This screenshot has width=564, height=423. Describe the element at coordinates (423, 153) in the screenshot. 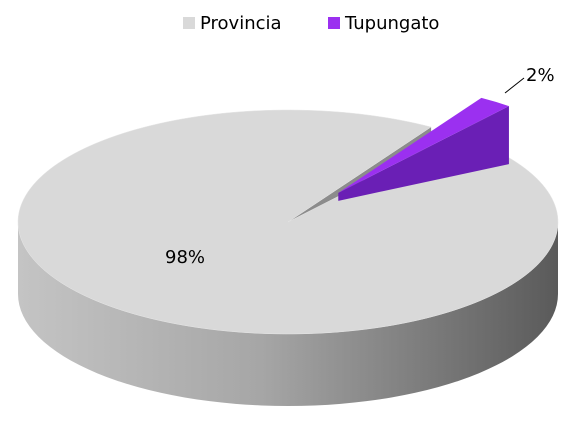

I see `pie-wall` at that location.